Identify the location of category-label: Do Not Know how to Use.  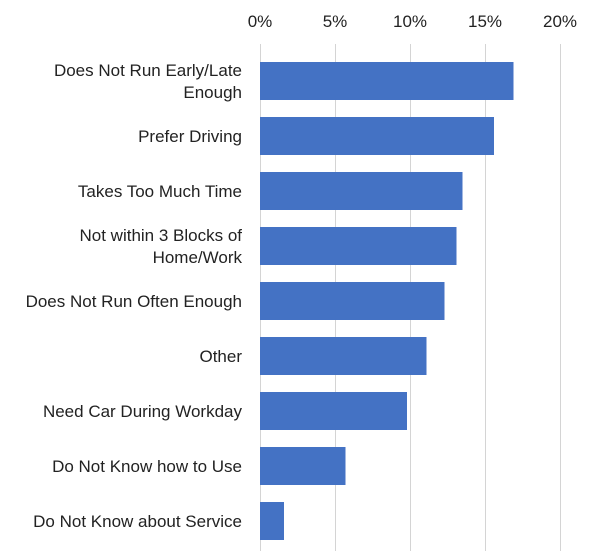
(147, 466).